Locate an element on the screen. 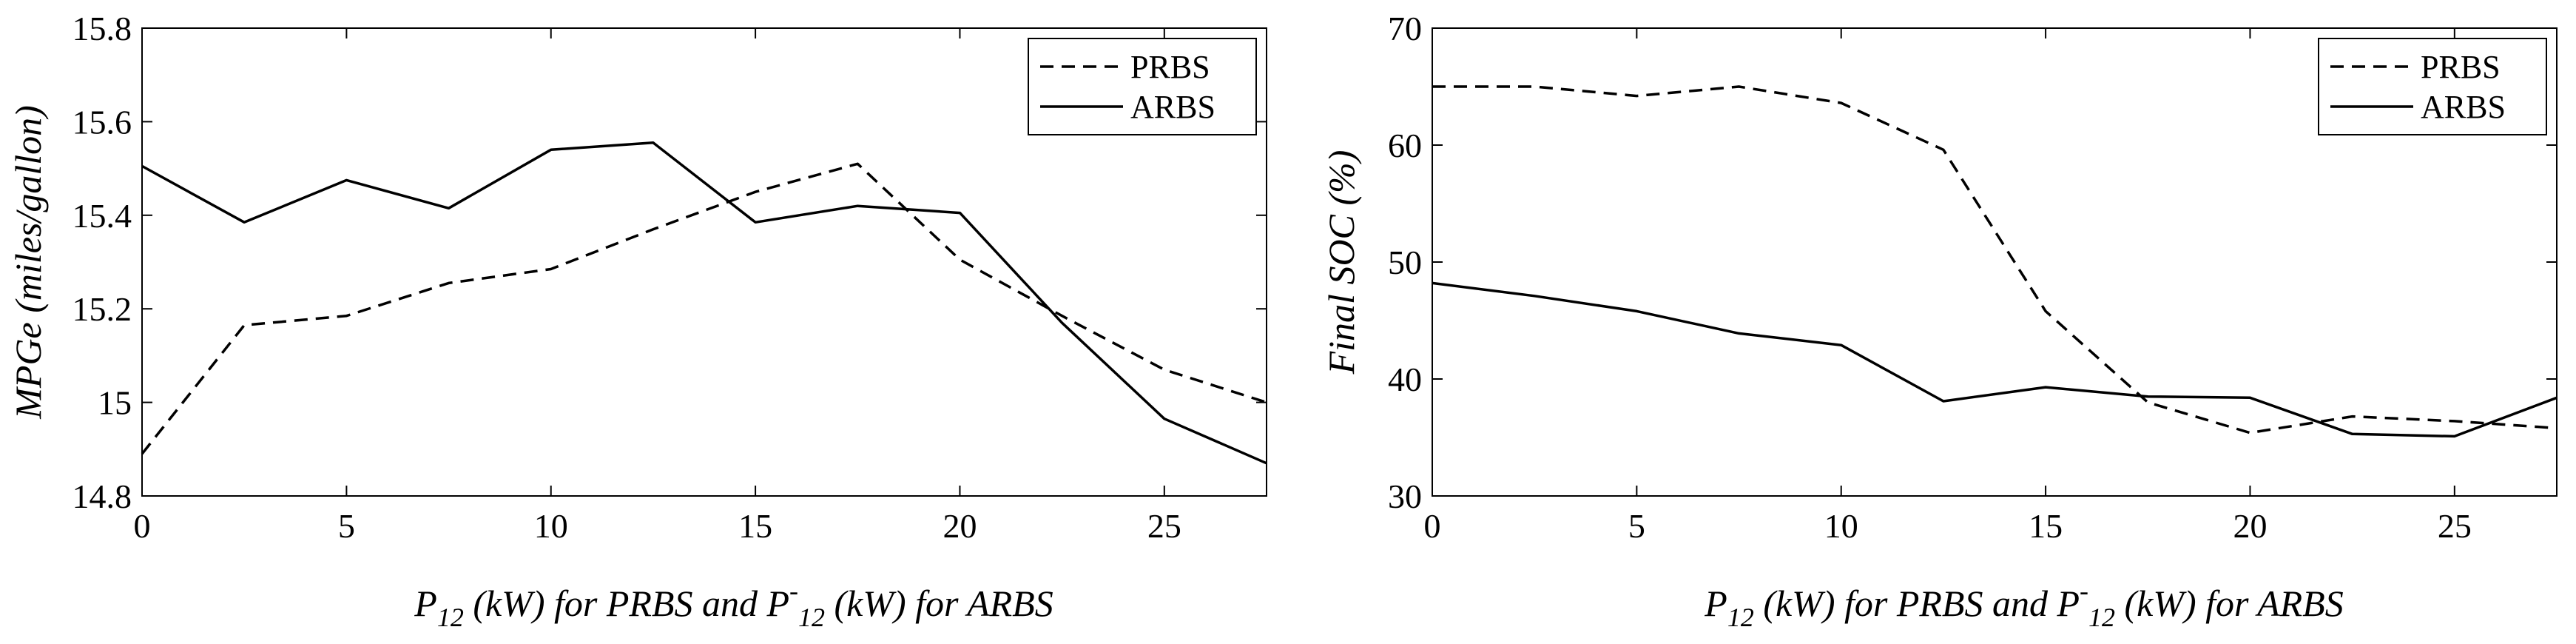 Image resolution: width=2576 pixels, height=644 pixels. y-axis-label: Final SOC (%) is located at coordinates (1341, 262).